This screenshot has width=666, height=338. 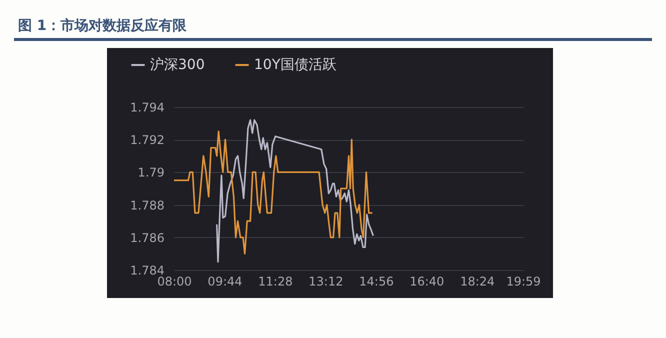 I want to click on y-tick-label: 1.784, so click(x=147, y=271).